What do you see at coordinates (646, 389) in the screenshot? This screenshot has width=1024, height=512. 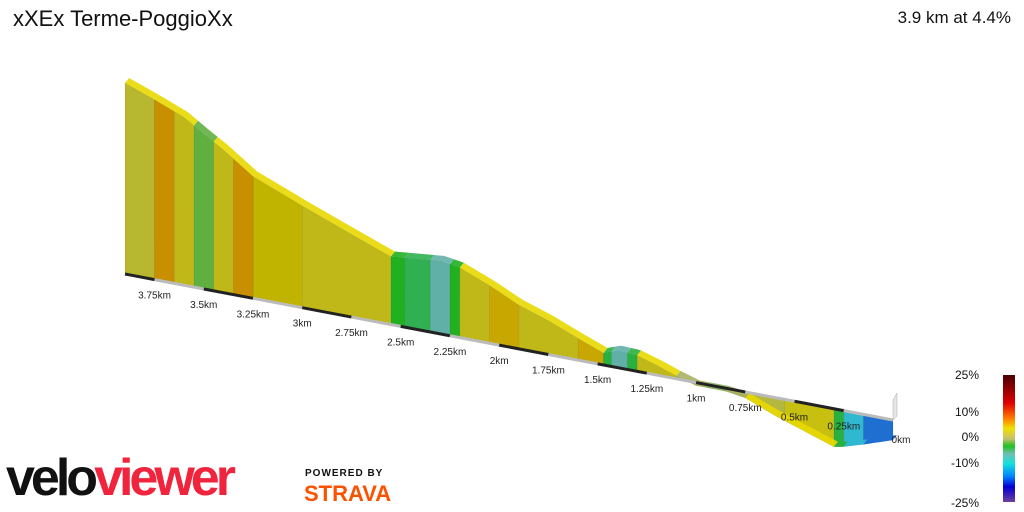 I see `distance-tick-label: 1.25km` at bounding box center [646, 389].